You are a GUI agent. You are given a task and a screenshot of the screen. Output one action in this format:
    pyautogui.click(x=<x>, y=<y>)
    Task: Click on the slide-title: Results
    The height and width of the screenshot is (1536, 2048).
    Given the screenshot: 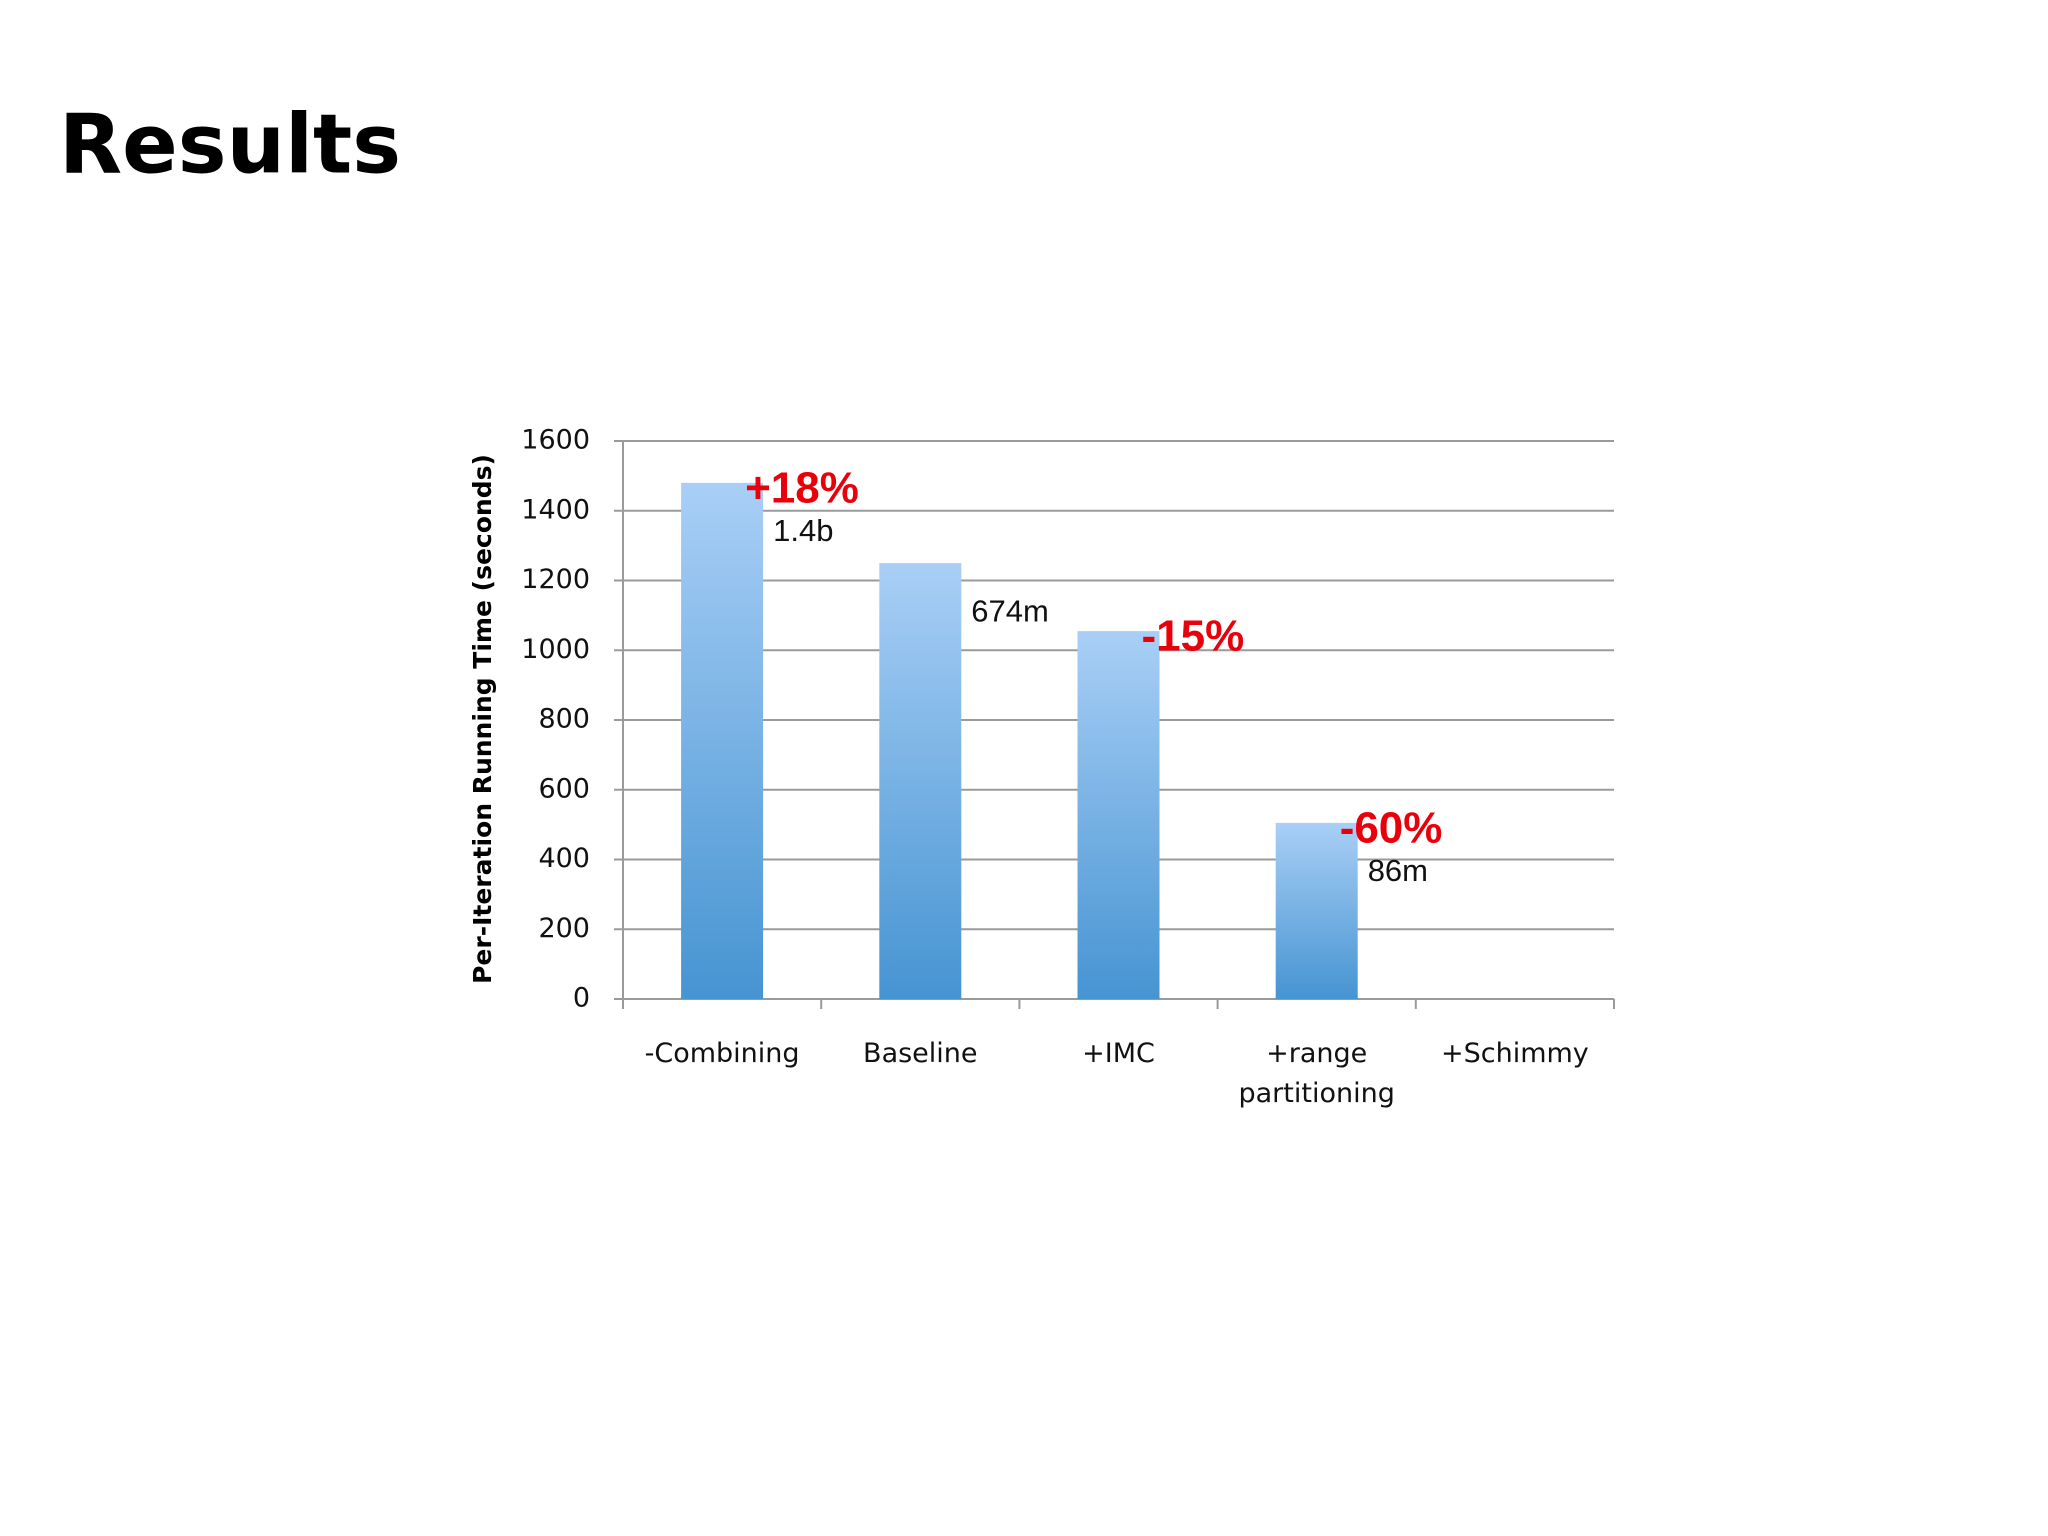 What is the action you would take?
    pyautogui.click(x=230, y=144)
    